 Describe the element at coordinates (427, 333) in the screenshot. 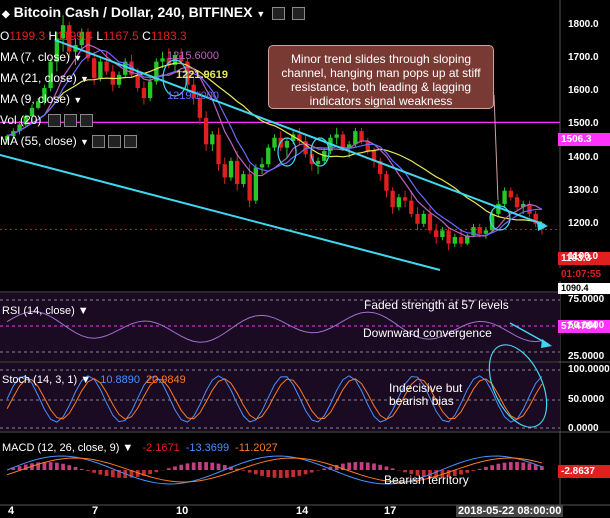

I see `rsi-note-convergence: Downward convergence` at that location.